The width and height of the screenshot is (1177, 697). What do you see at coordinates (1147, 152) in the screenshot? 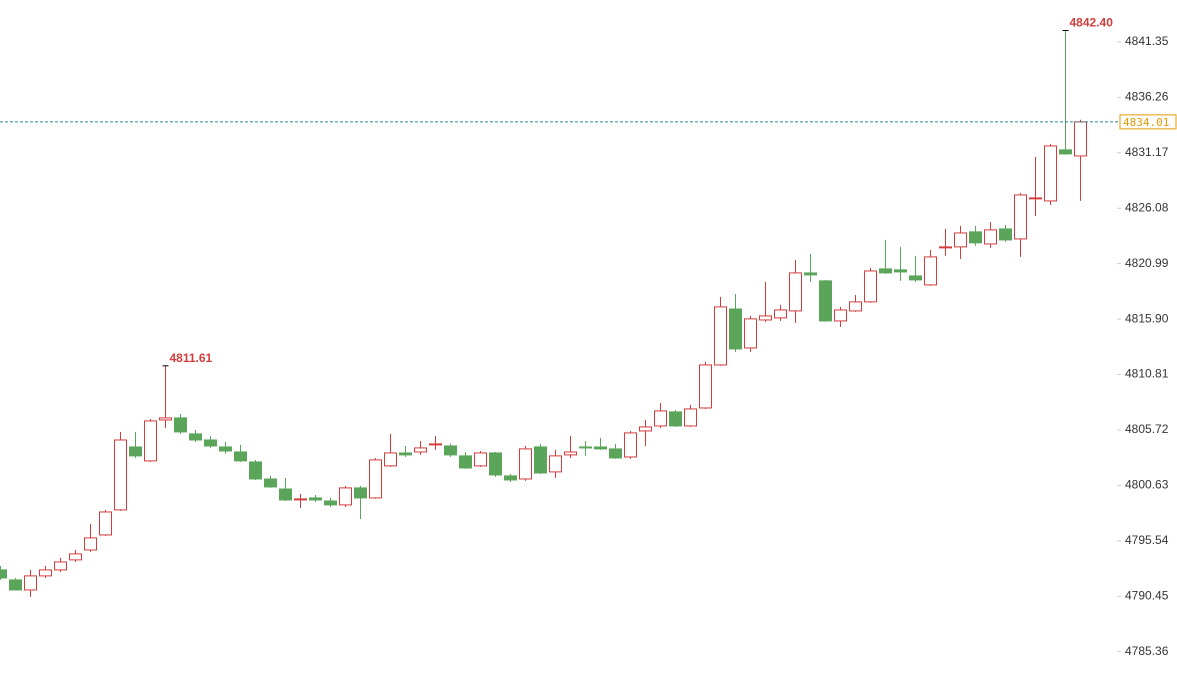
I see `y-tick-label: 4831.17` at bounding box center [1147, 152].